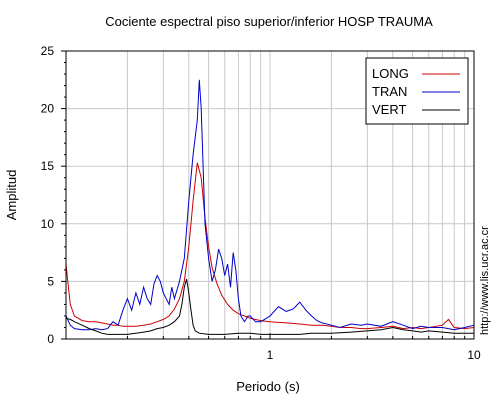 The image size is (500, 400). What do you see at coordinates (50, 281) in the screenshot?
I see `y-tick-label: 5` at bounding box center [50, 281].